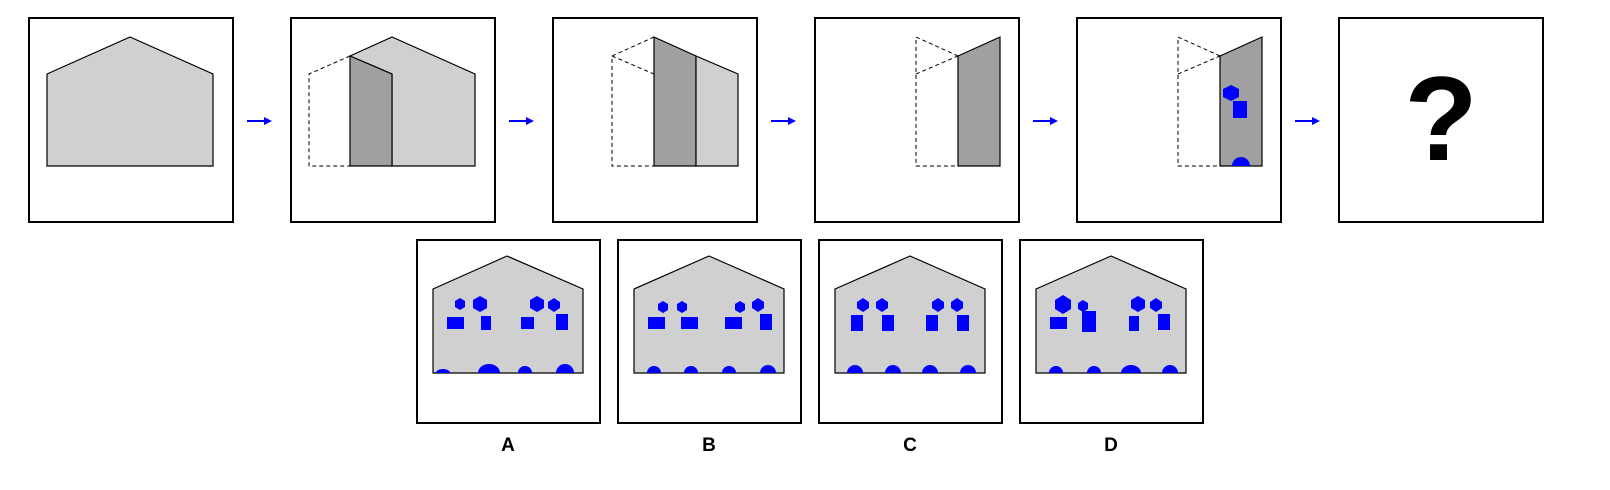 This screenshot has height=490, width=1610. What do you see at coordinates (717, 111) in the screenshot?
I see `house-right-strip` at bounding box center [717, 111].